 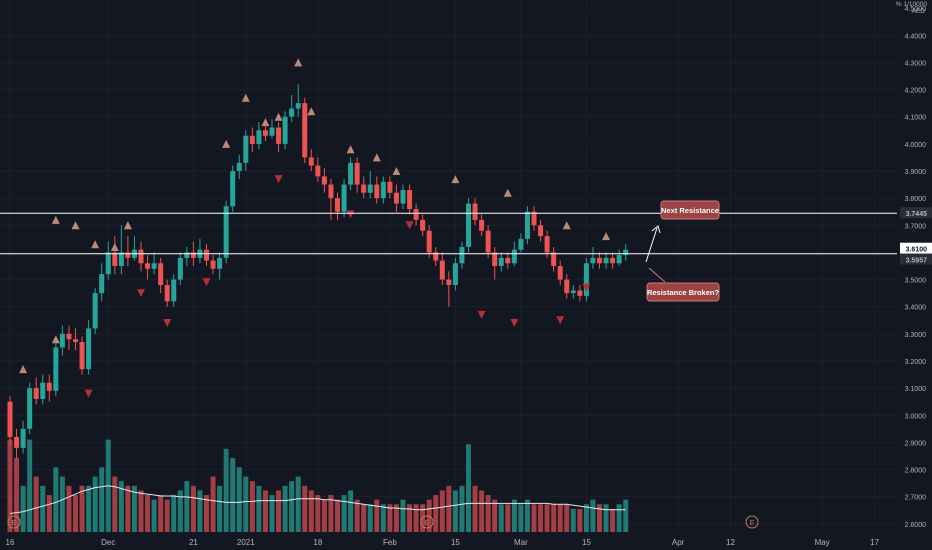 What do you see at coordinates (916, 9) in the screenshot?
I see `y-tick-label: 4.5000` at bounding box center [916, 9].